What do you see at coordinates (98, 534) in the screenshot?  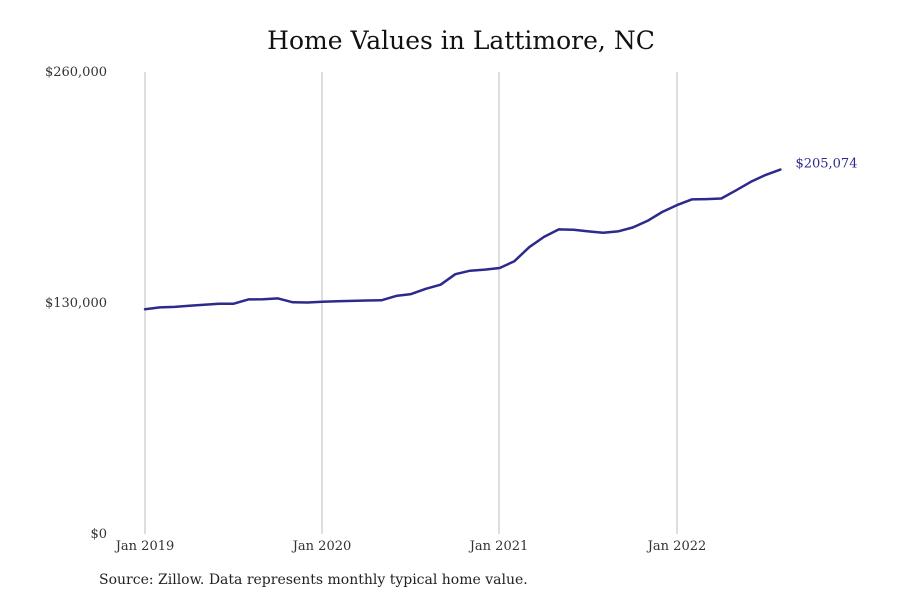 I see `y-tick-label: $0` at bounding box center [98, 534].